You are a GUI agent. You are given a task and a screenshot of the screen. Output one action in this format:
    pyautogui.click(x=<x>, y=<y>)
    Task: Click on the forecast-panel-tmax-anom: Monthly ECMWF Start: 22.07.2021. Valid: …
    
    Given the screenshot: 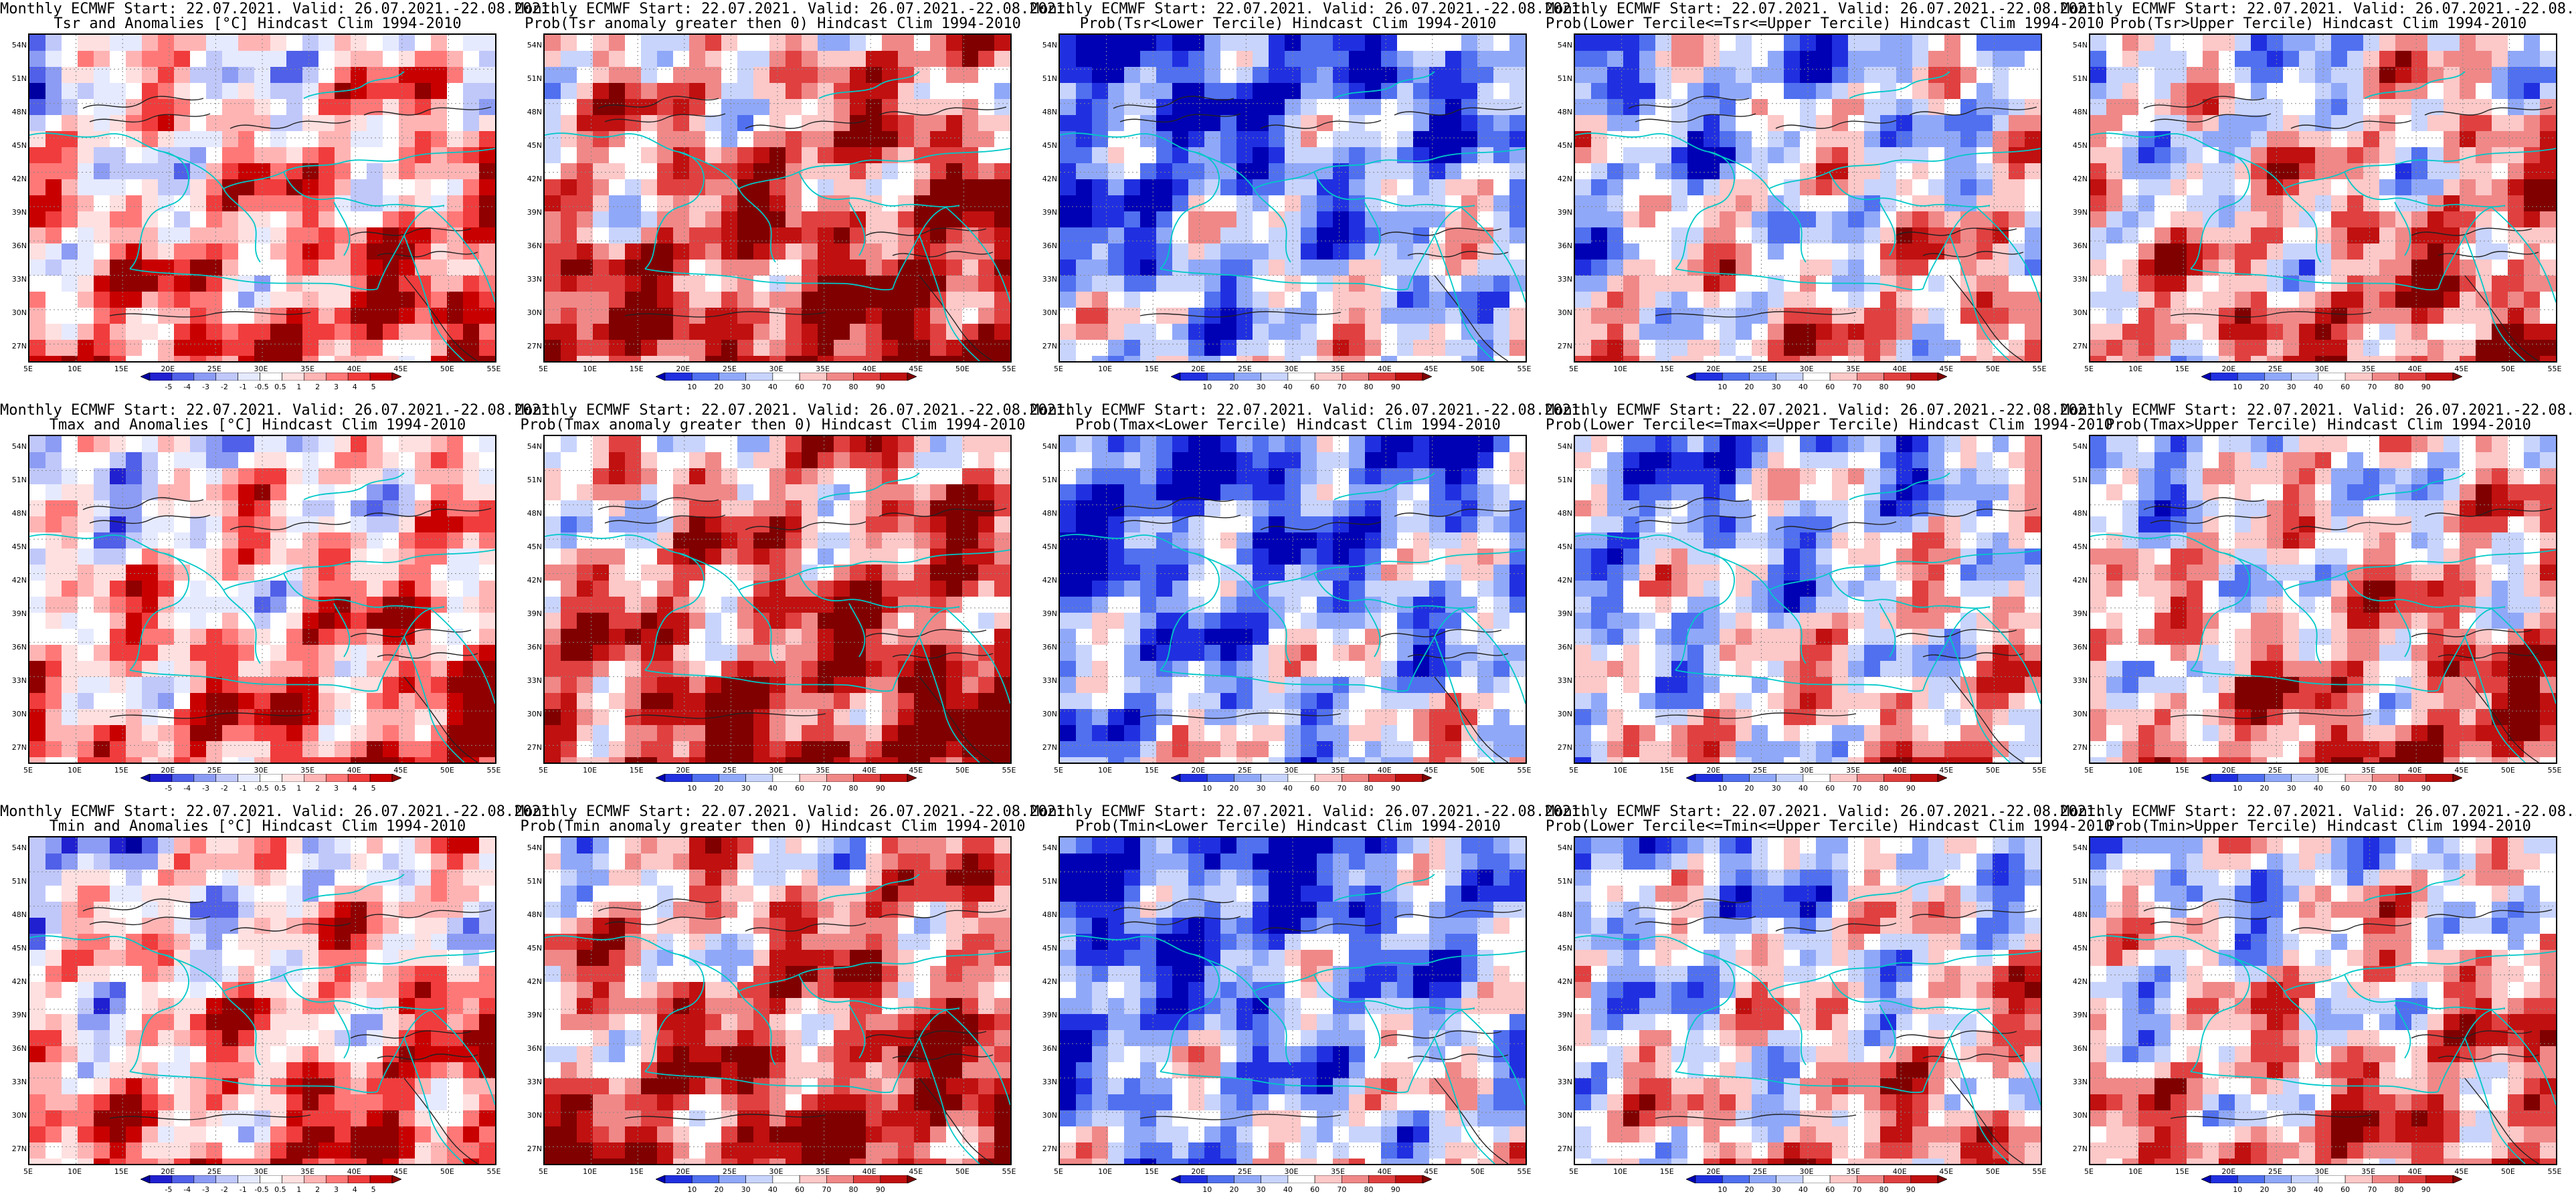 What is the action you would take?
    pyautogui.click(x=279, y=602)
    